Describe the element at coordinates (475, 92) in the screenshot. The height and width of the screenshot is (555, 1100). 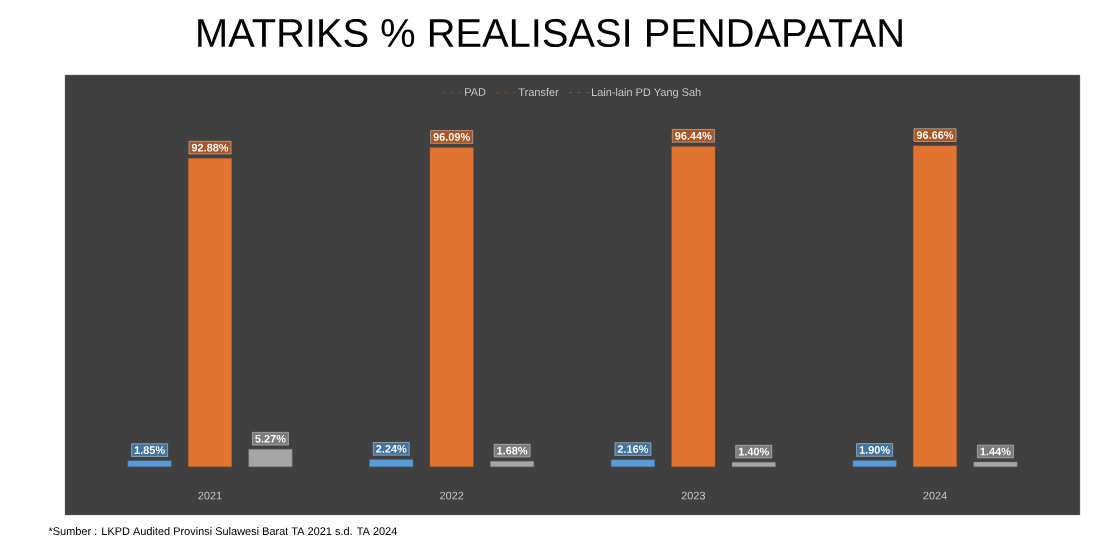
I see `legend-label: PAD` at that location.